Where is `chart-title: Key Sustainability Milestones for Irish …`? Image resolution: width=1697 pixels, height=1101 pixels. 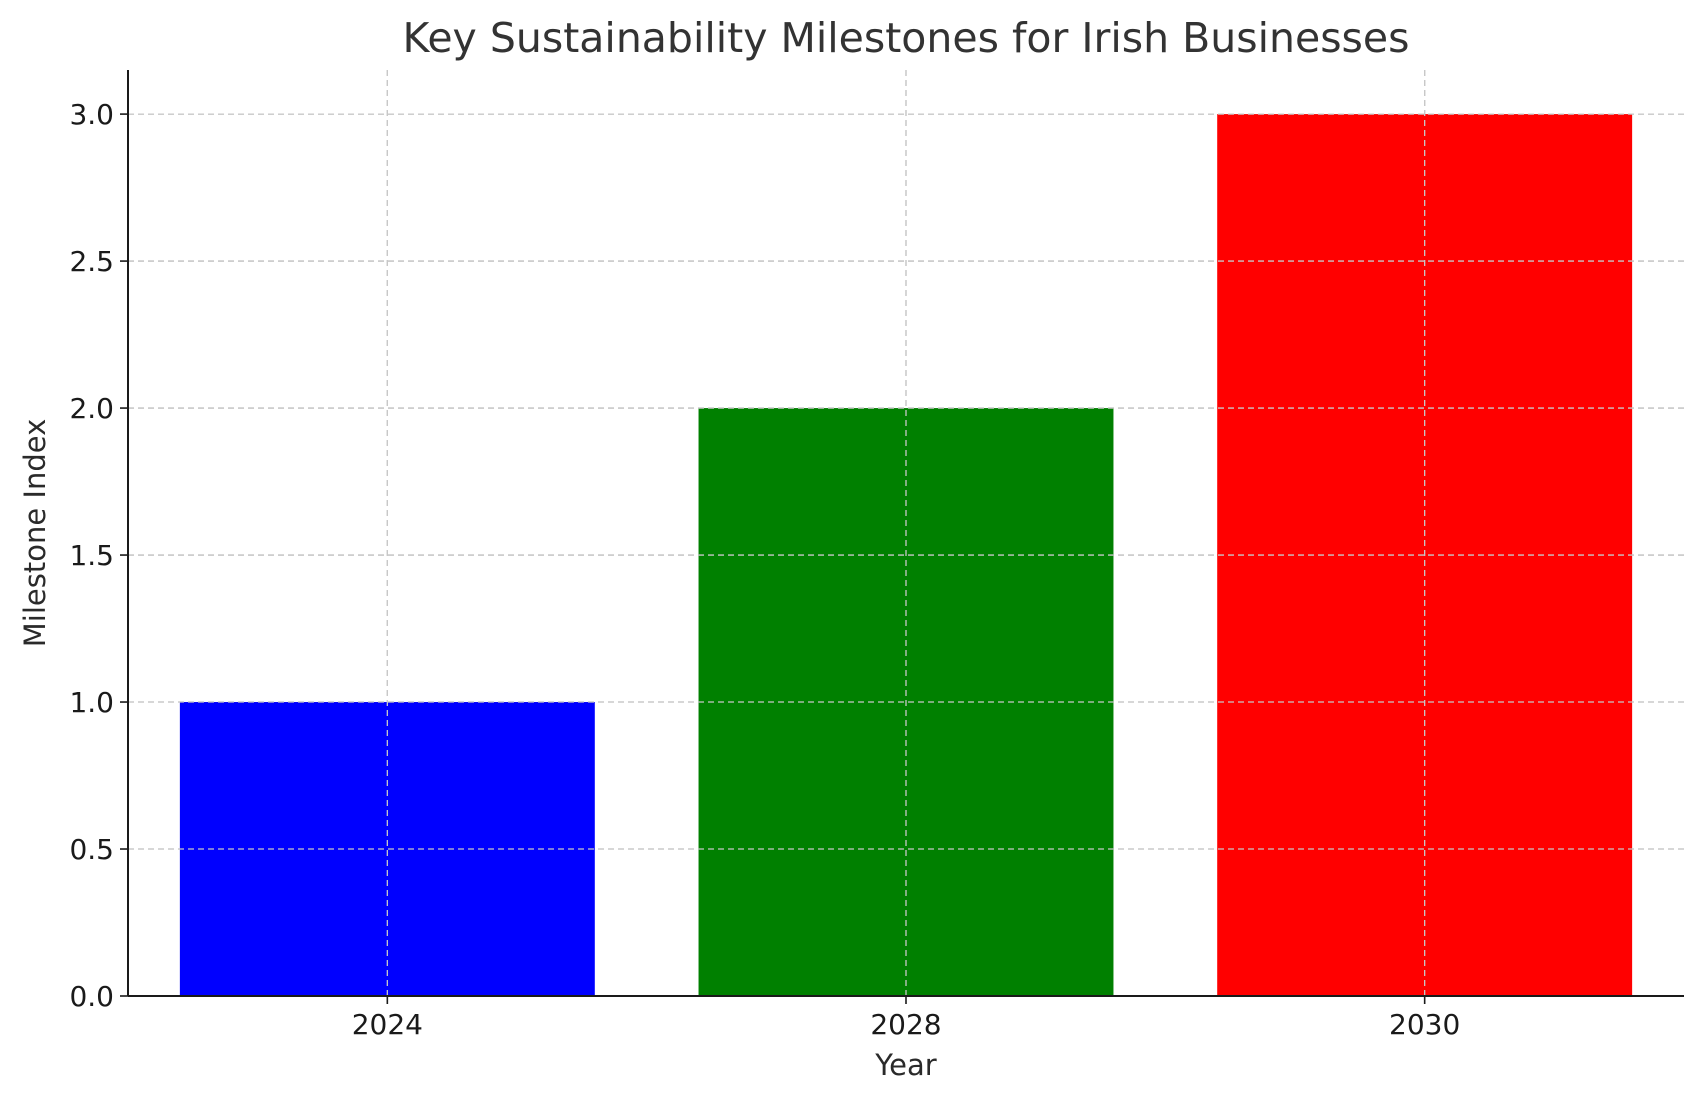
chart-title: Key Sustainability Milestones for Irish … is located at coordinates (905, 38).